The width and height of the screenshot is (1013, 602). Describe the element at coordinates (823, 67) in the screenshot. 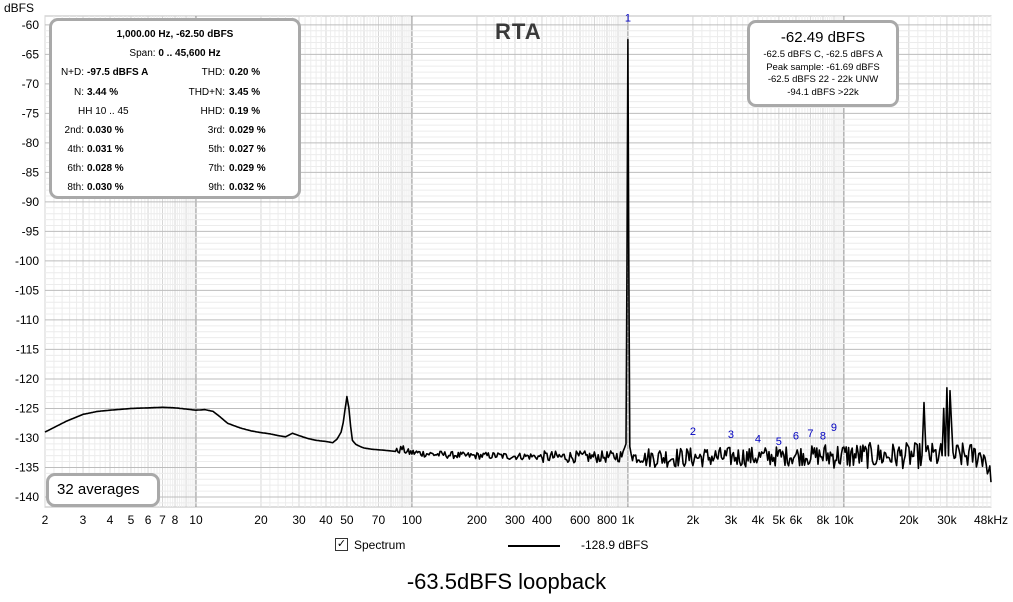

I see `level-peak-sample: Peak sample: -61.69 dBFS` at that location.